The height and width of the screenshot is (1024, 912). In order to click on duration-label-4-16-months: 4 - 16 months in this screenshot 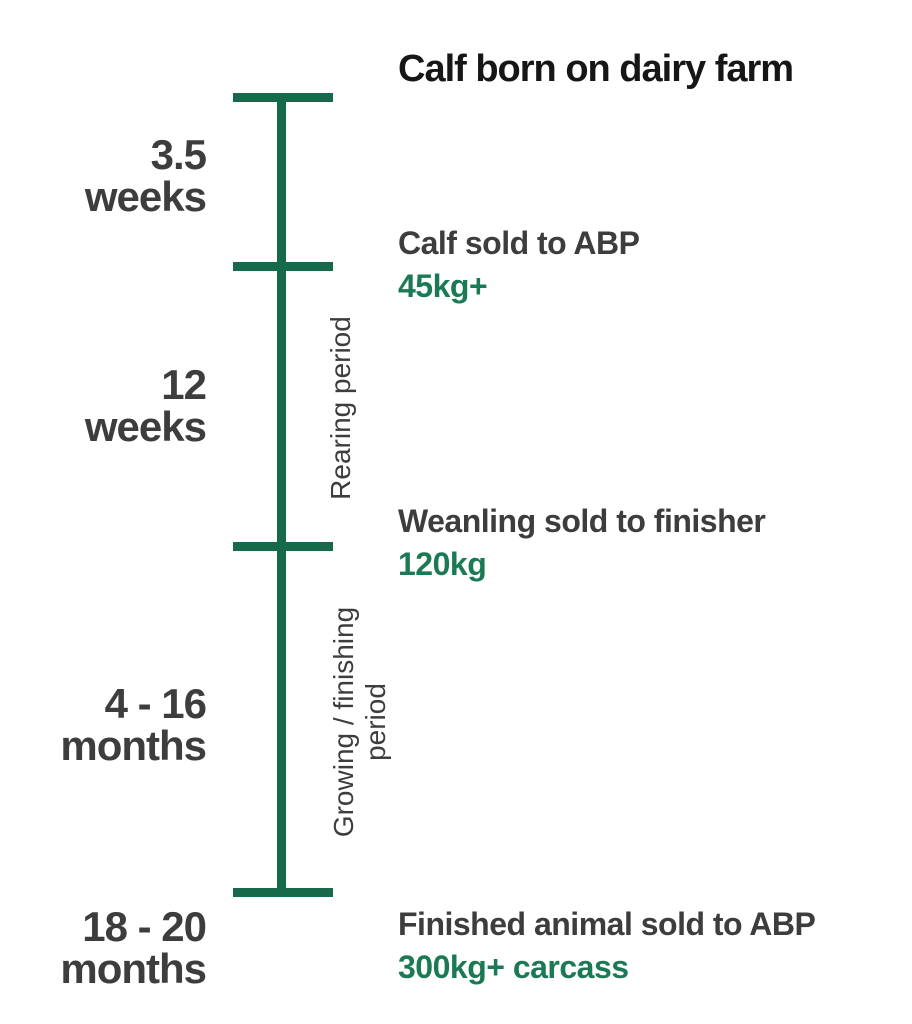, I will do `click(133, 724)`.